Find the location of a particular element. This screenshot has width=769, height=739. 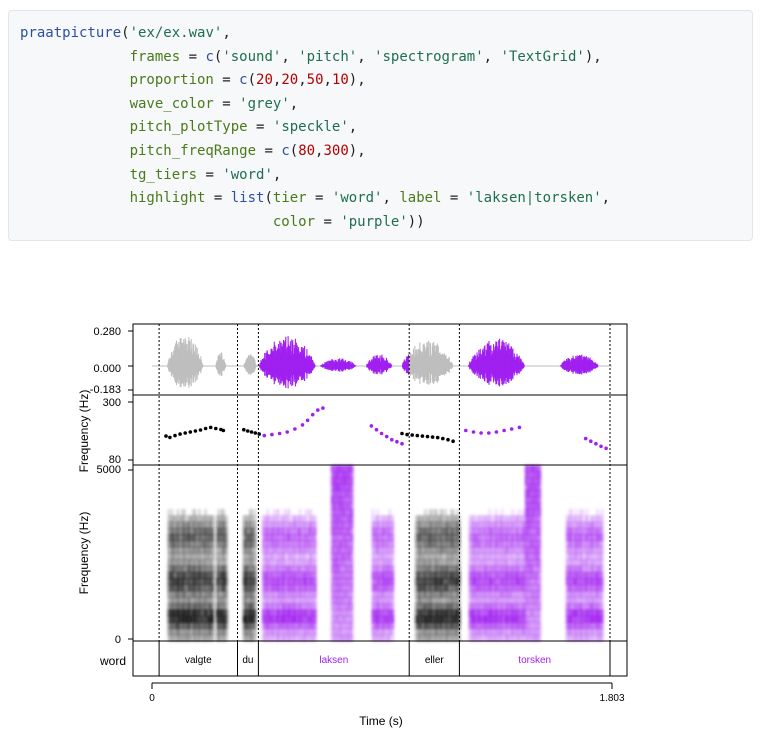

code-token: 'TextGrid' is located at coordinates (542, 56).